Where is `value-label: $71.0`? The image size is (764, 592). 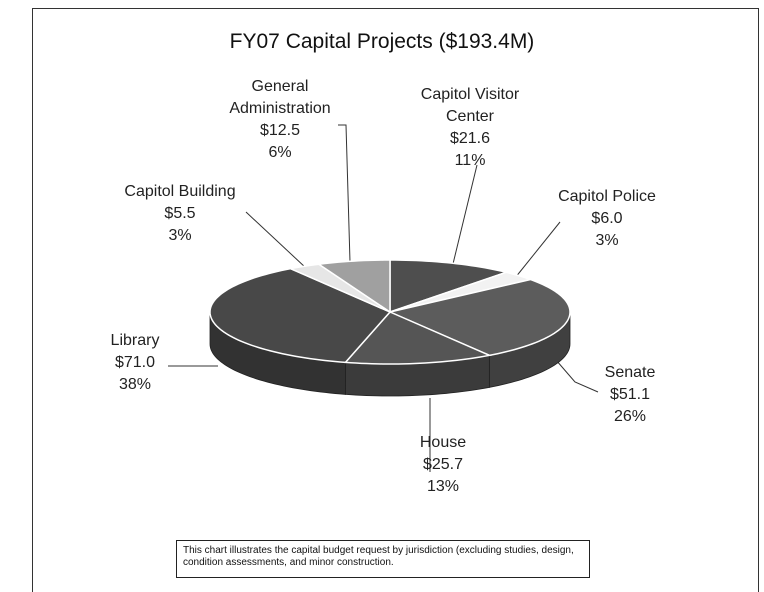 value-label: $71.0 is located at coordinates (135, 362).